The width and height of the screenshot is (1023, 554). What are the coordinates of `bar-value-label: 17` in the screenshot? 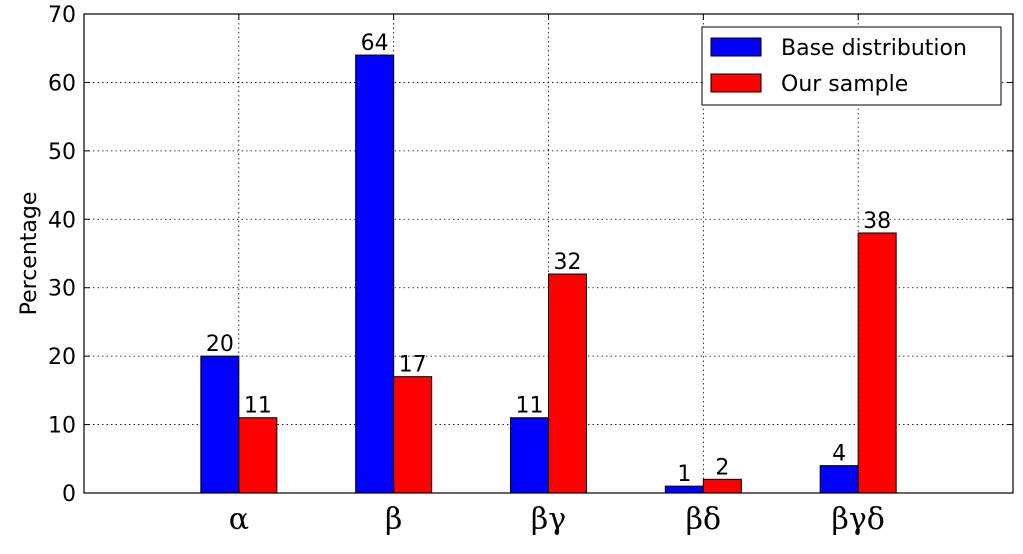 It's located at (413, 365).